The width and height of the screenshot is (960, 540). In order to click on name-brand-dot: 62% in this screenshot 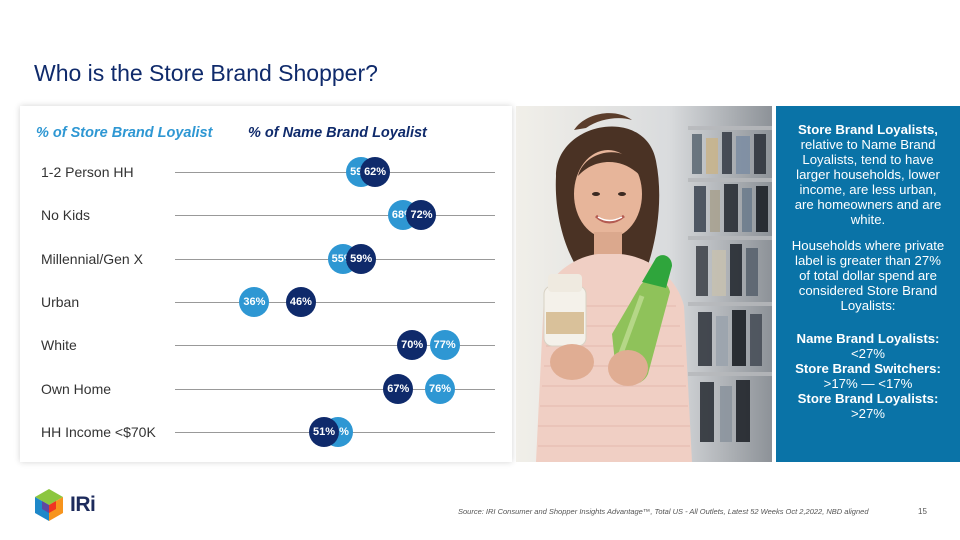, I will do `click(375, 172)`.